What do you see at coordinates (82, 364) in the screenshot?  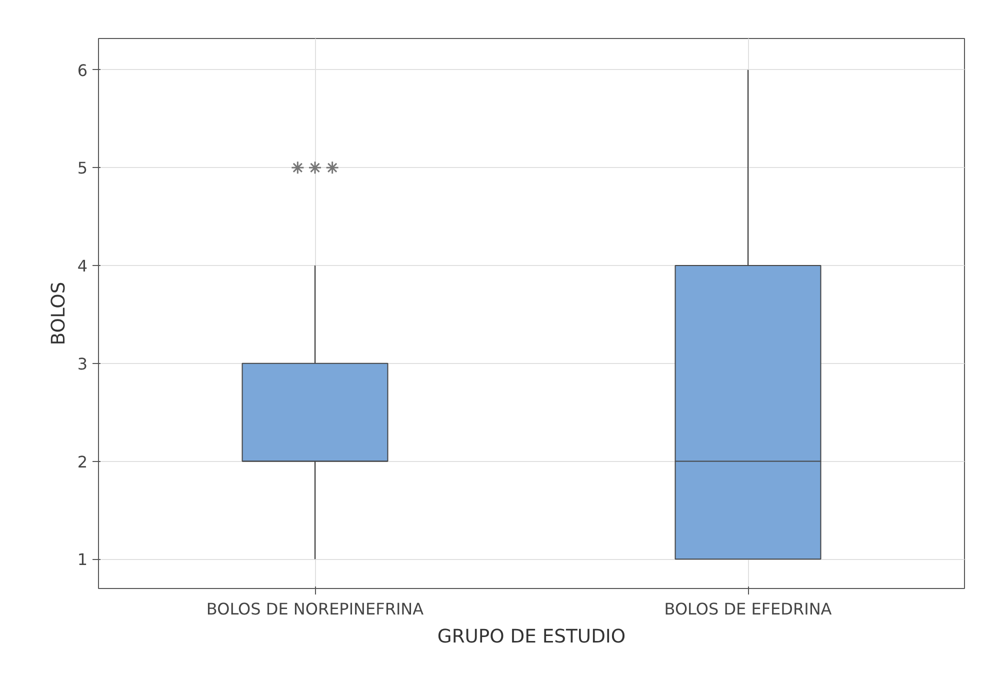 I see `y-tick-label: 3` at bounding box center [82, 364].